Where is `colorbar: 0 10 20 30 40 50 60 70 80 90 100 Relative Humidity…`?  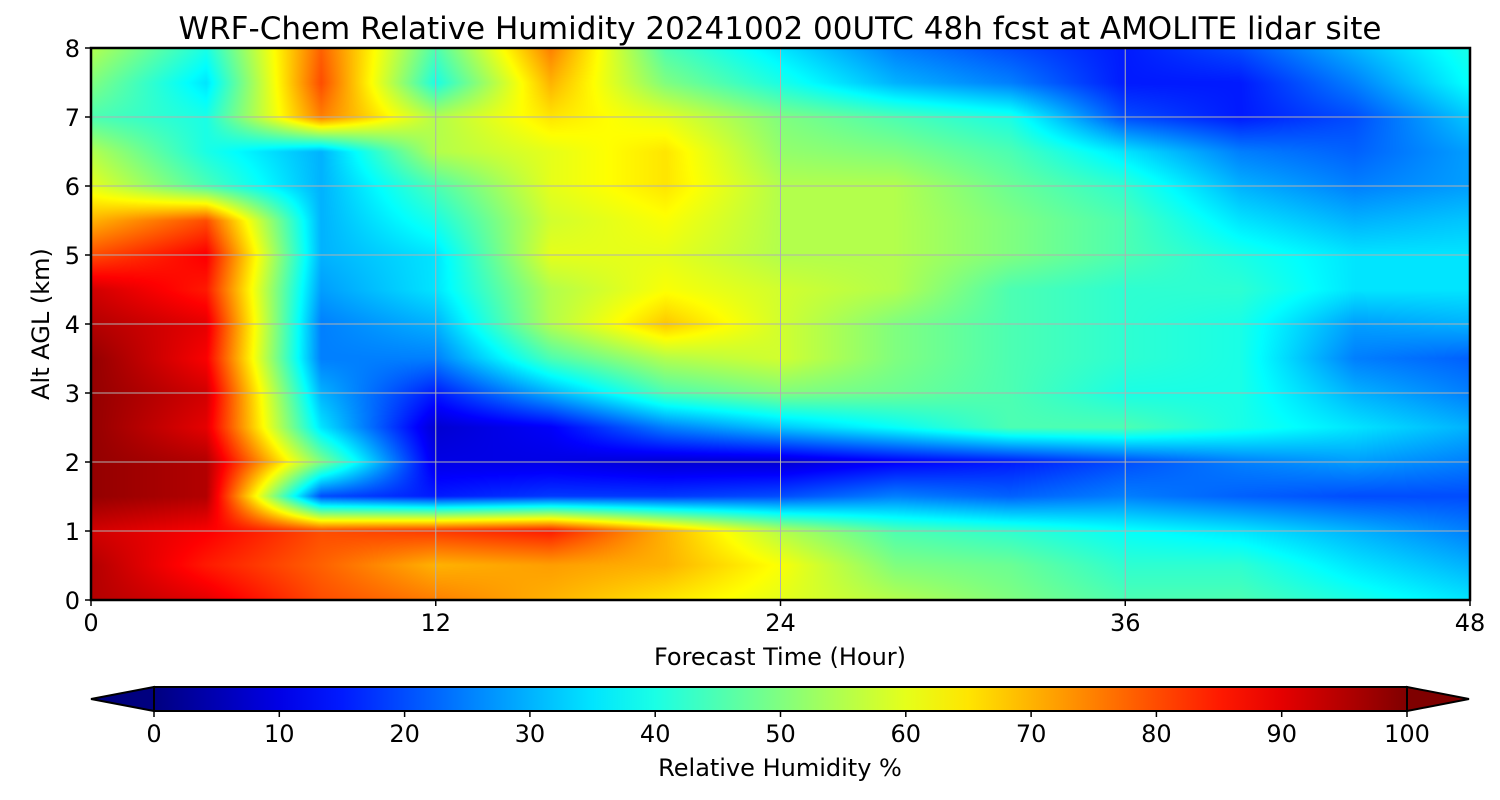 colorbar: 0 10 20 30 40 50 60 70 80 90 100 Relative Humidity… is located at coordinates (780, 733).